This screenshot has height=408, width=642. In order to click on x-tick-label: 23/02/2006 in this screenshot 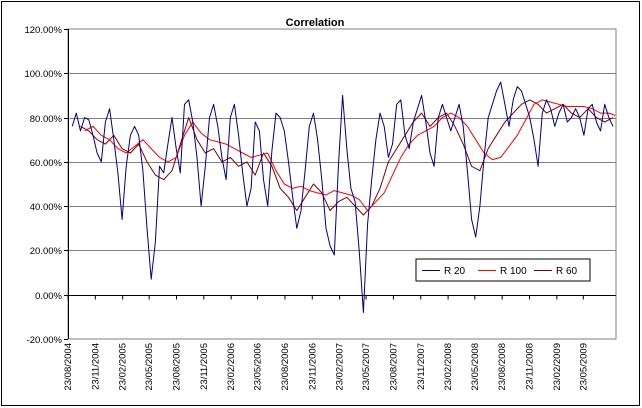, I will do `click(231, 367)`.